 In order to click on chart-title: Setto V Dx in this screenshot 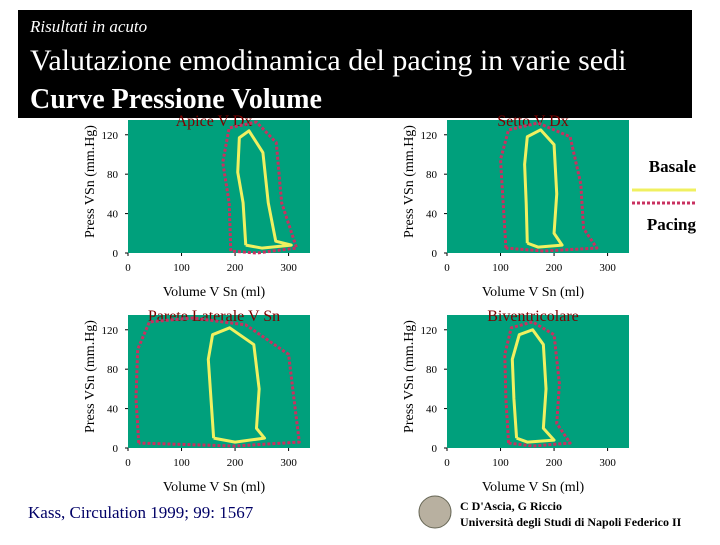, I will do `click(532, 121)`.